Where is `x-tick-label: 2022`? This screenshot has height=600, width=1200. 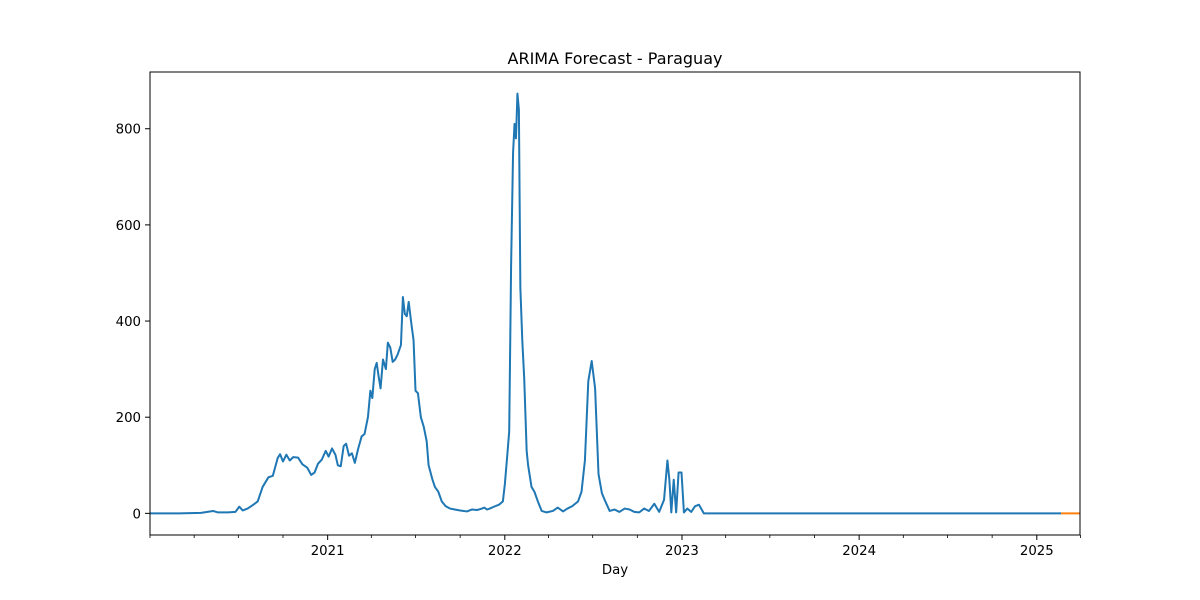 x-tick-label: 2022 is located at coordinates (505, 551).